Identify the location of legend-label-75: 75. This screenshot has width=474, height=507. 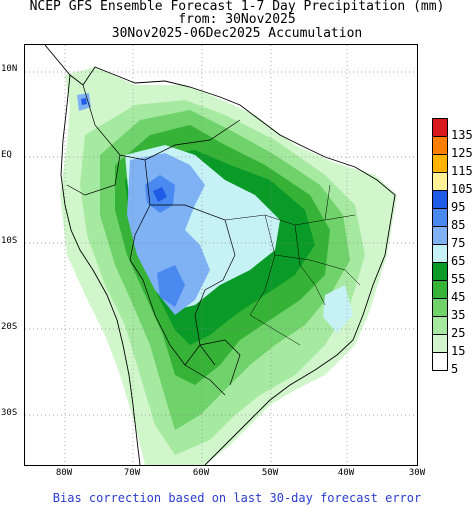
(458, 243).